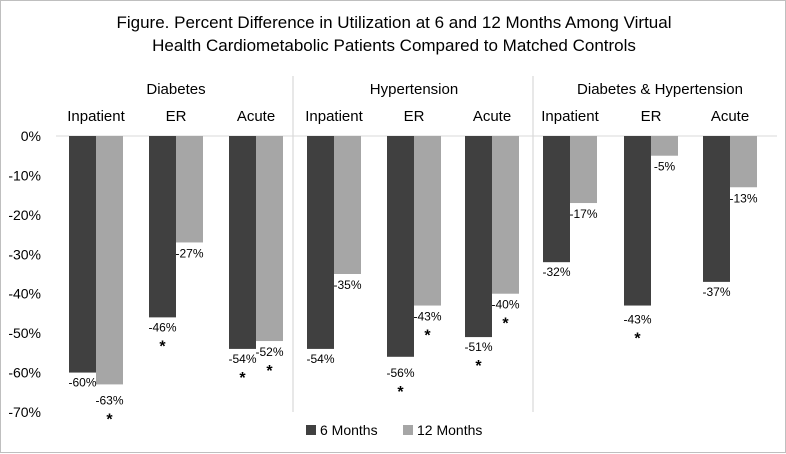  What do you see at coordinates (408, 430) in the screenshot?
I see `legend-swatch-12-months` at bounding box center [408, 430].